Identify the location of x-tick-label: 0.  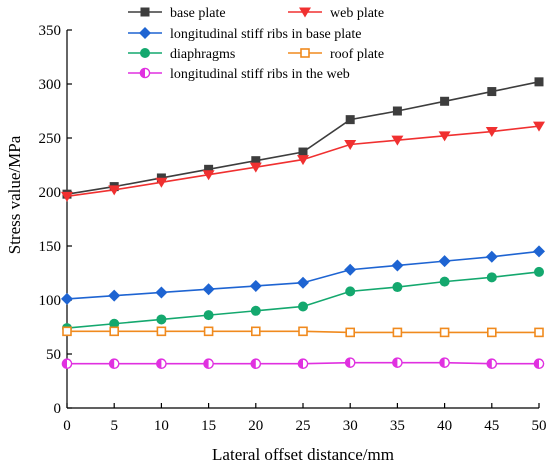
(67, 426).